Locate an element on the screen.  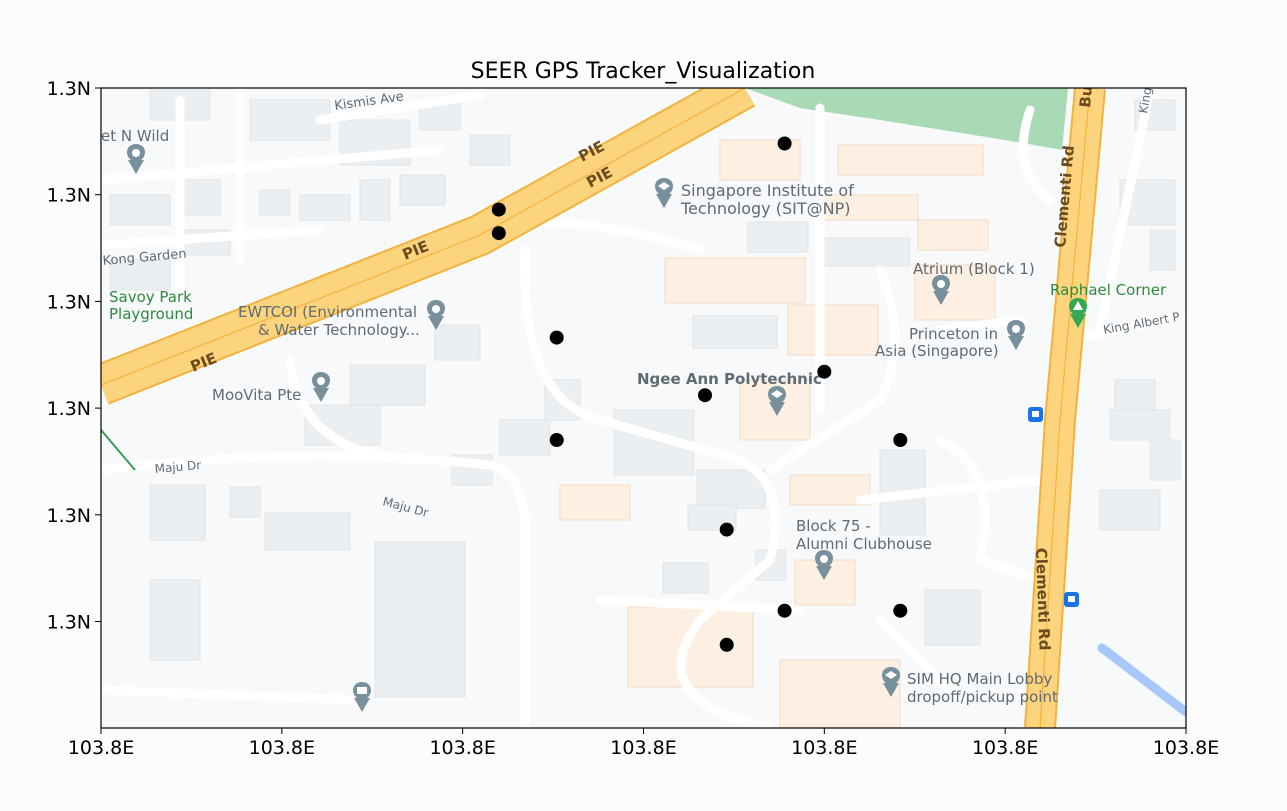
museum-pin-icon is located at coordinates (362, 697).